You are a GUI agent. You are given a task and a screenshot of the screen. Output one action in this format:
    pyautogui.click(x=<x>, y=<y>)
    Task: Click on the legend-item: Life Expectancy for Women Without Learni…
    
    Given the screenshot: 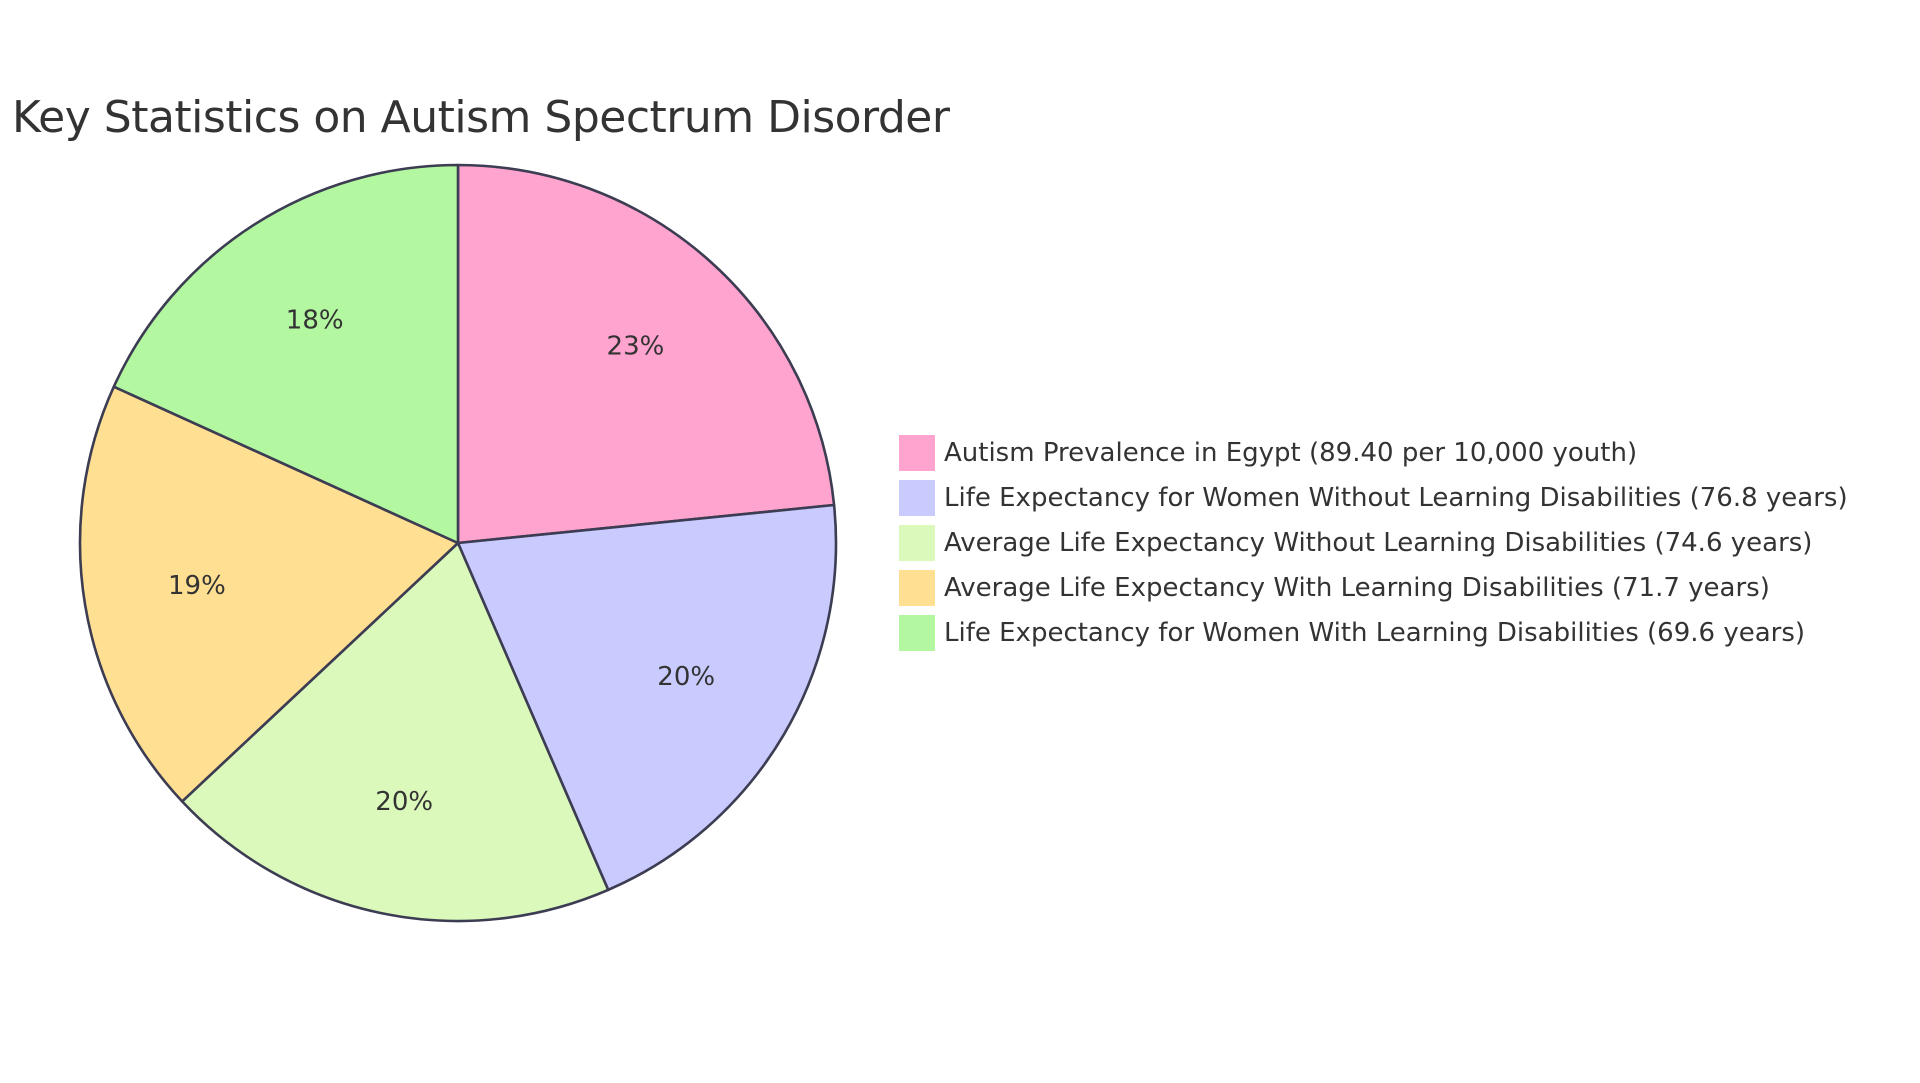 What is the action you would take?
    pyautogui.click(x=1373, y=497)
    